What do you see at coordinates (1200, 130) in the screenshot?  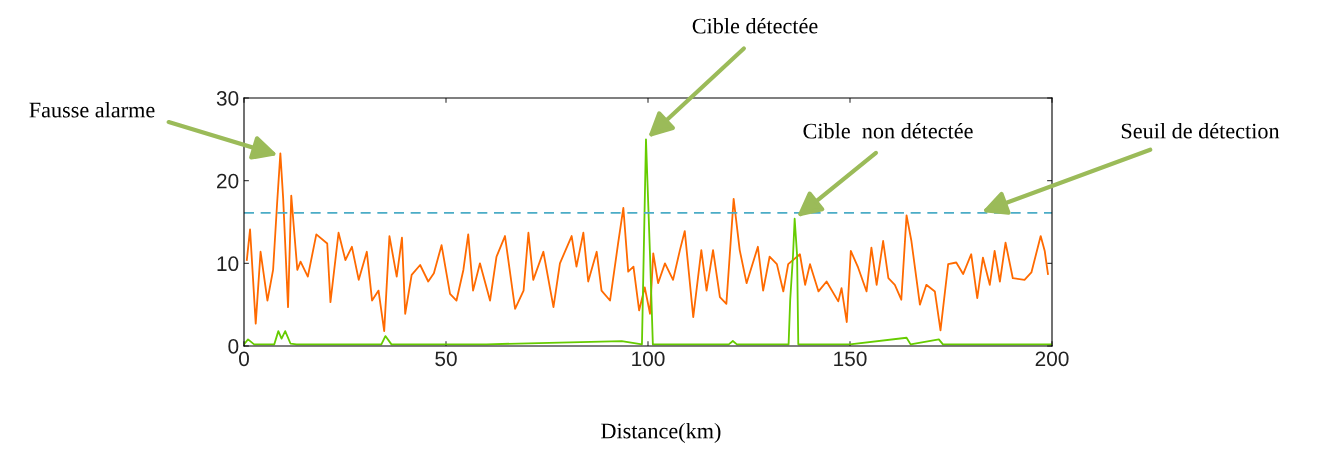 I see `ref-line-label: Seuil de détection` at bounding box center [1200, 130].